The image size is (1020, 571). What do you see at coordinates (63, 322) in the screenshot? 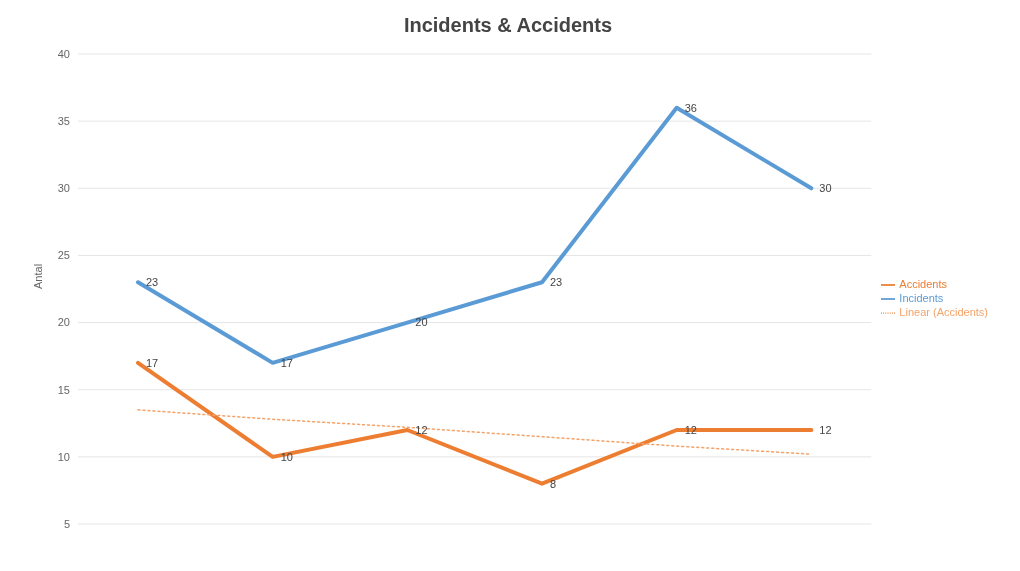
I see `y-tick-label: 20` at bounding box center [63, 322].